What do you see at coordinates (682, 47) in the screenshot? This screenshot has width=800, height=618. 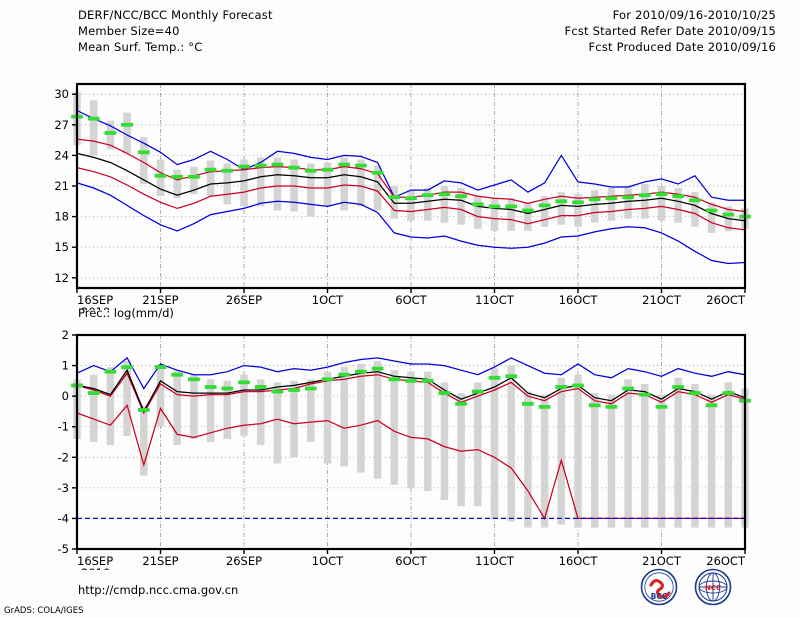 I see `produced-date-label: Fcst Produced Date 2010/09/16` at bounding box center [682, 47].